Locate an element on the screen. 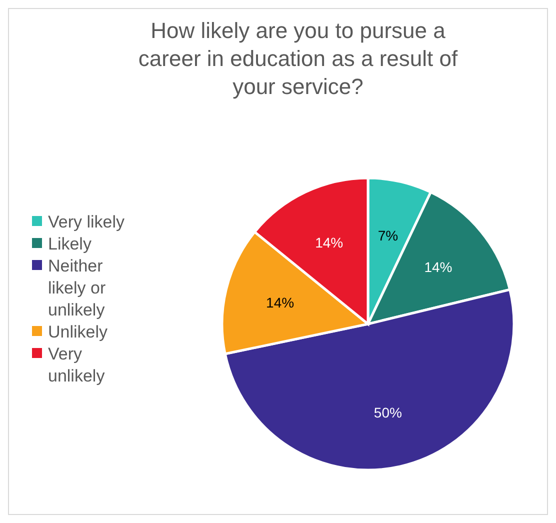 This screenshot has height=523, width=556. chart-title: How likely are you to pursue a career in education as a result of your service? is located at coordinates (298, 58).